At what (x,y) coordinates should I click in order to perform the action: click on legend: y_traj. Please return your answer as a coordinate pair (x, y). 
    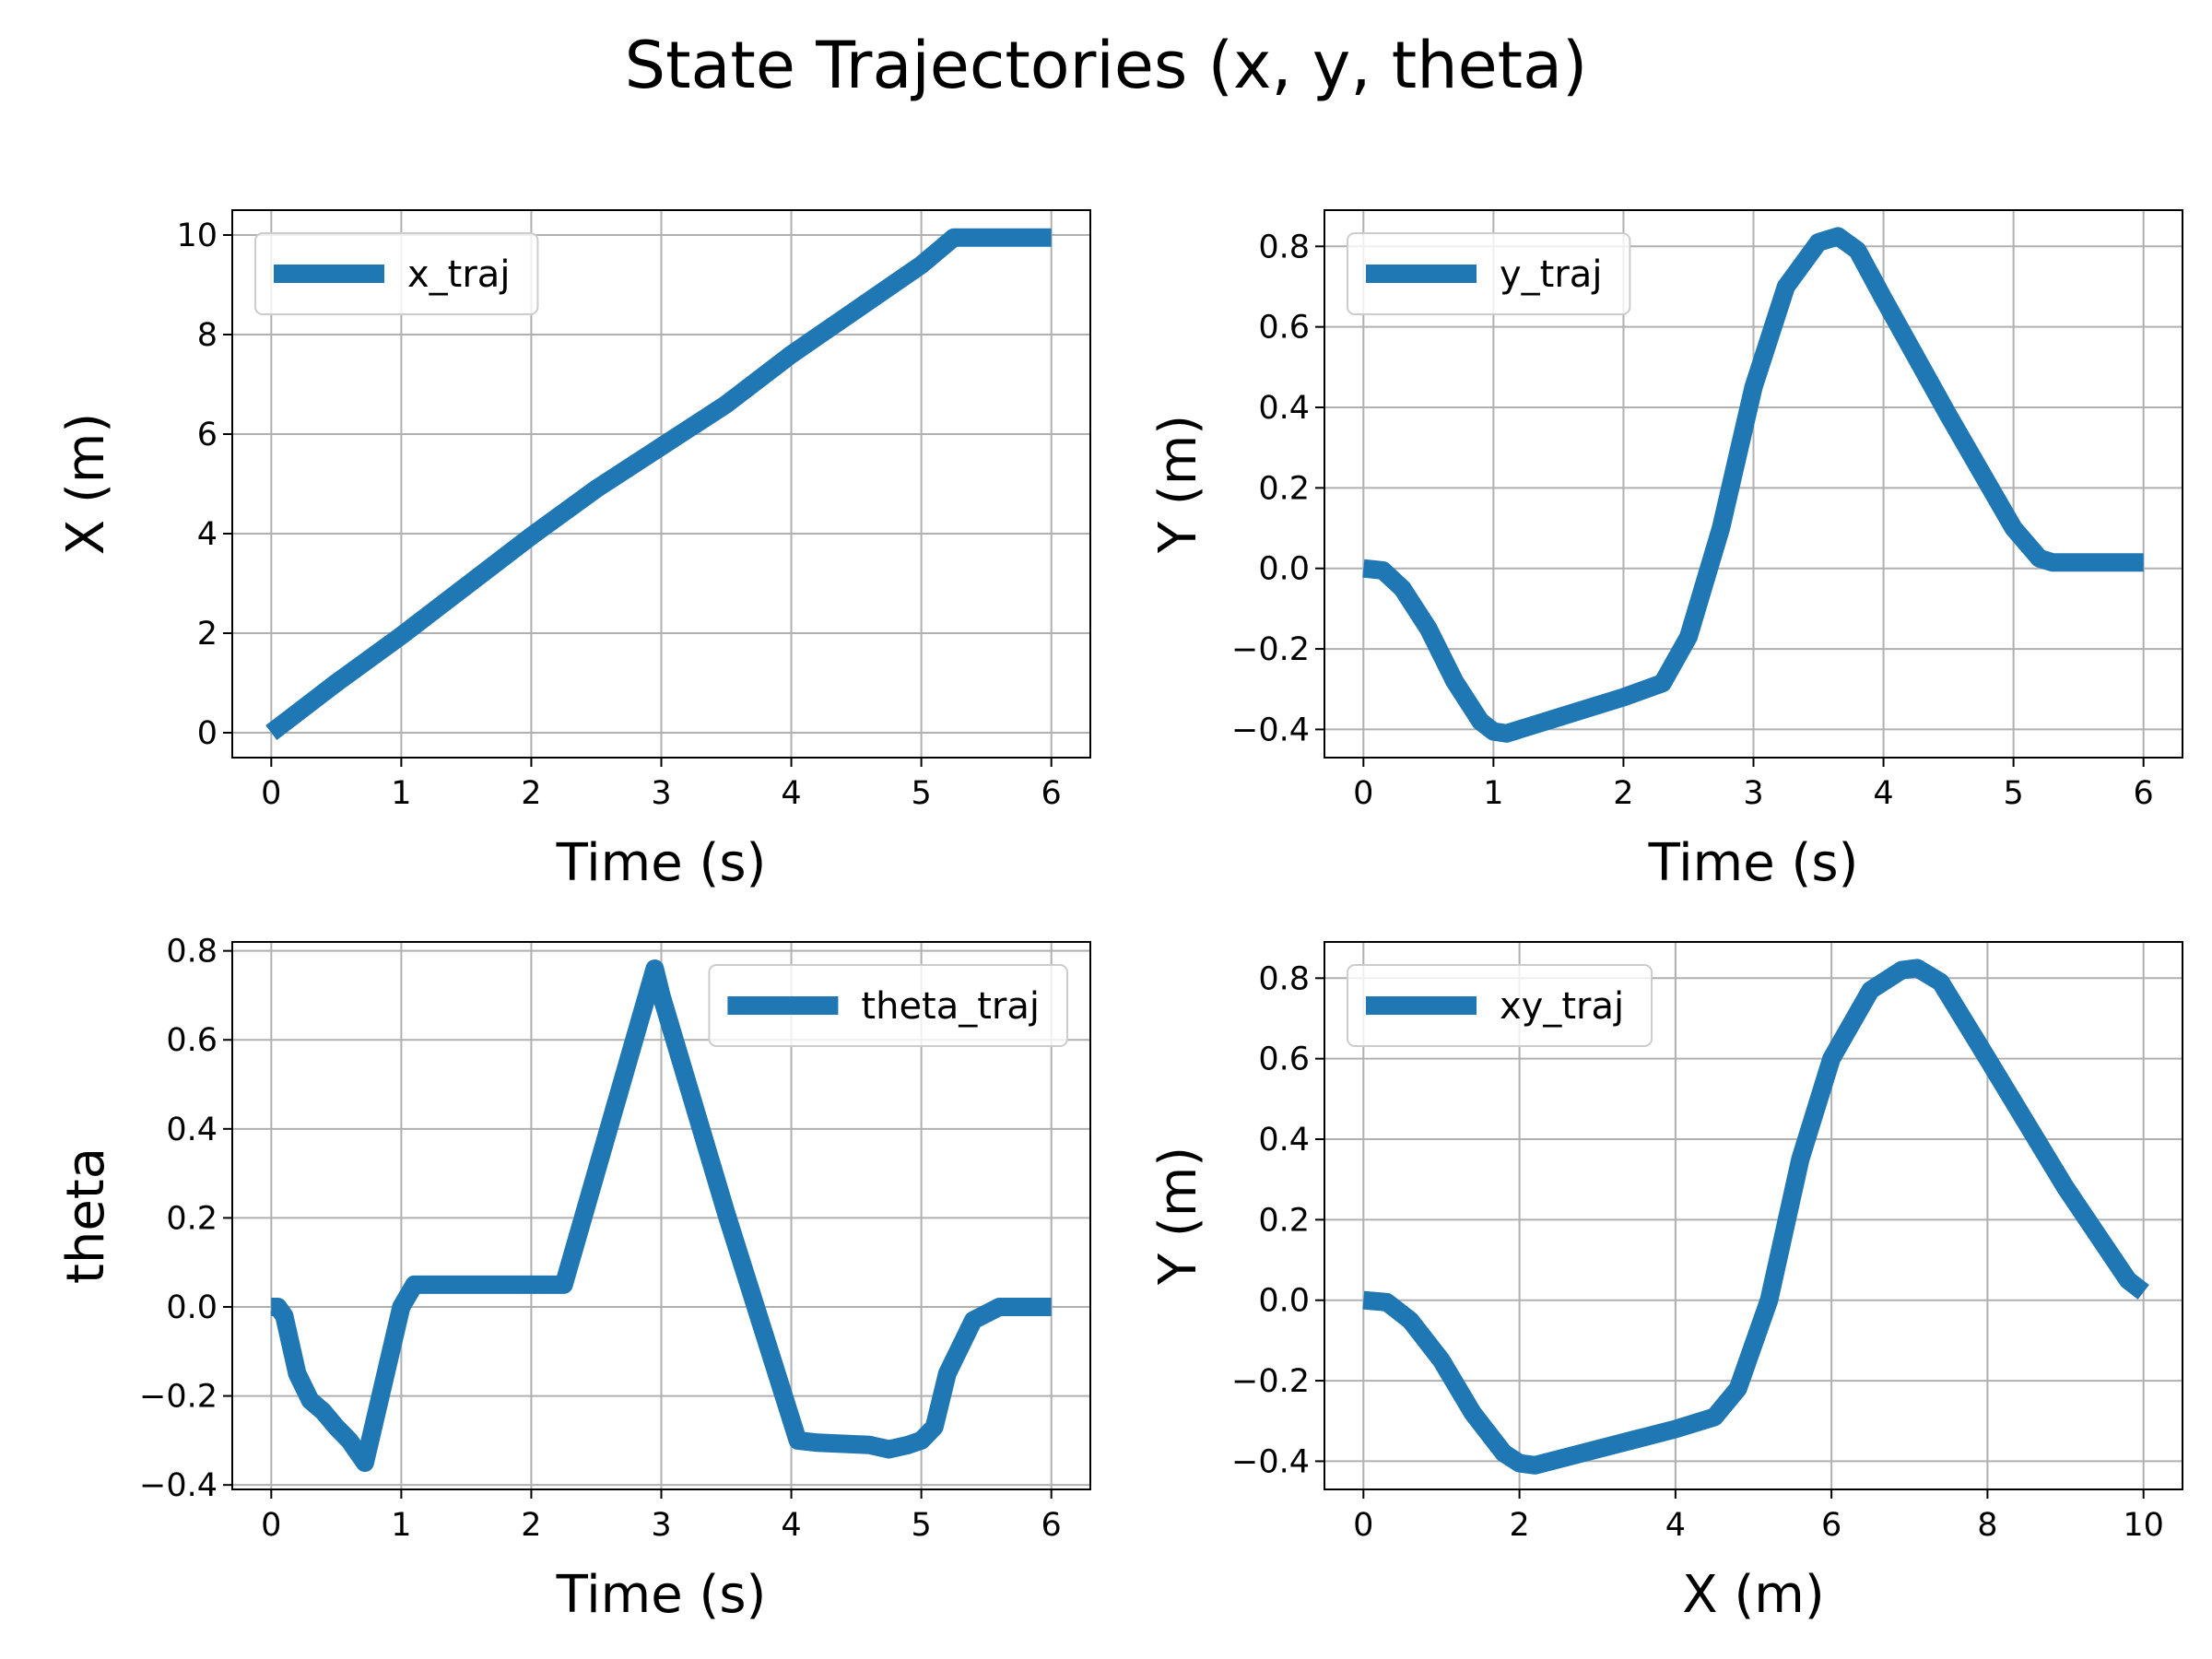
    Looking at the image, I should click on (1489, 273).